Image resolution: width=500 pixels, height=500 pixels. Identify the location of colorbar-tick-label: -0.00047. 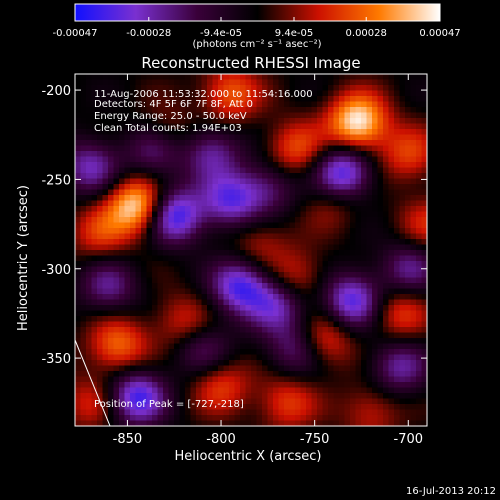
(75, 33).